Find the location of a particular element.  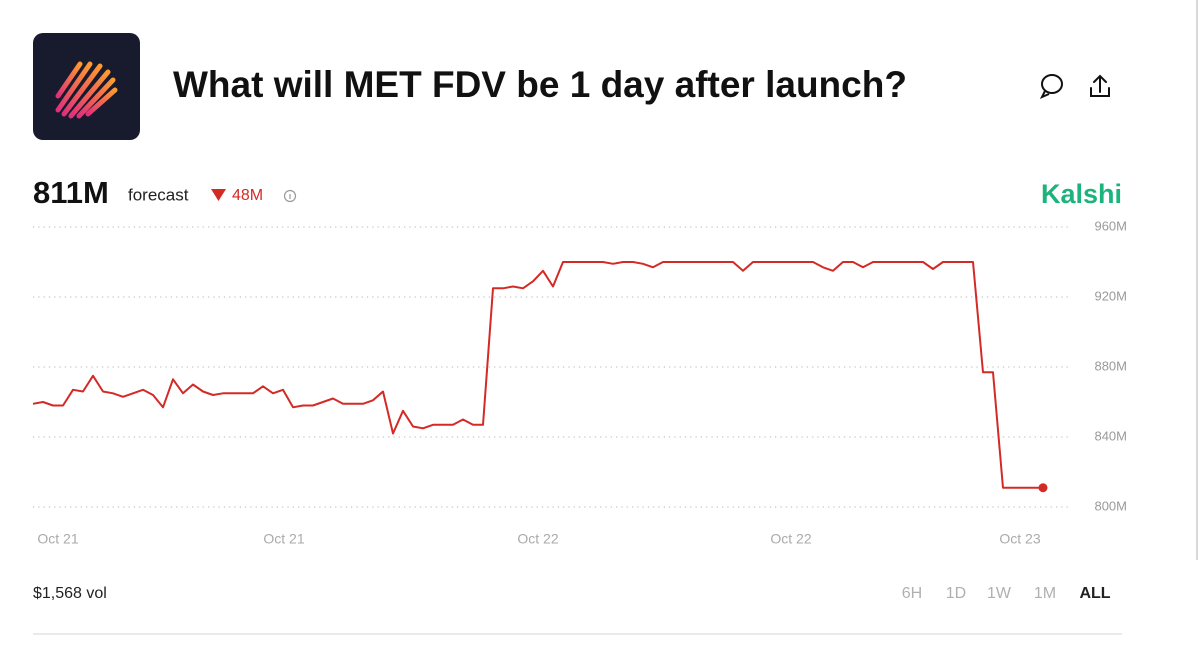

market-title: What will MET FDV be 1 day after launch? is located at coordinates (540, 84).